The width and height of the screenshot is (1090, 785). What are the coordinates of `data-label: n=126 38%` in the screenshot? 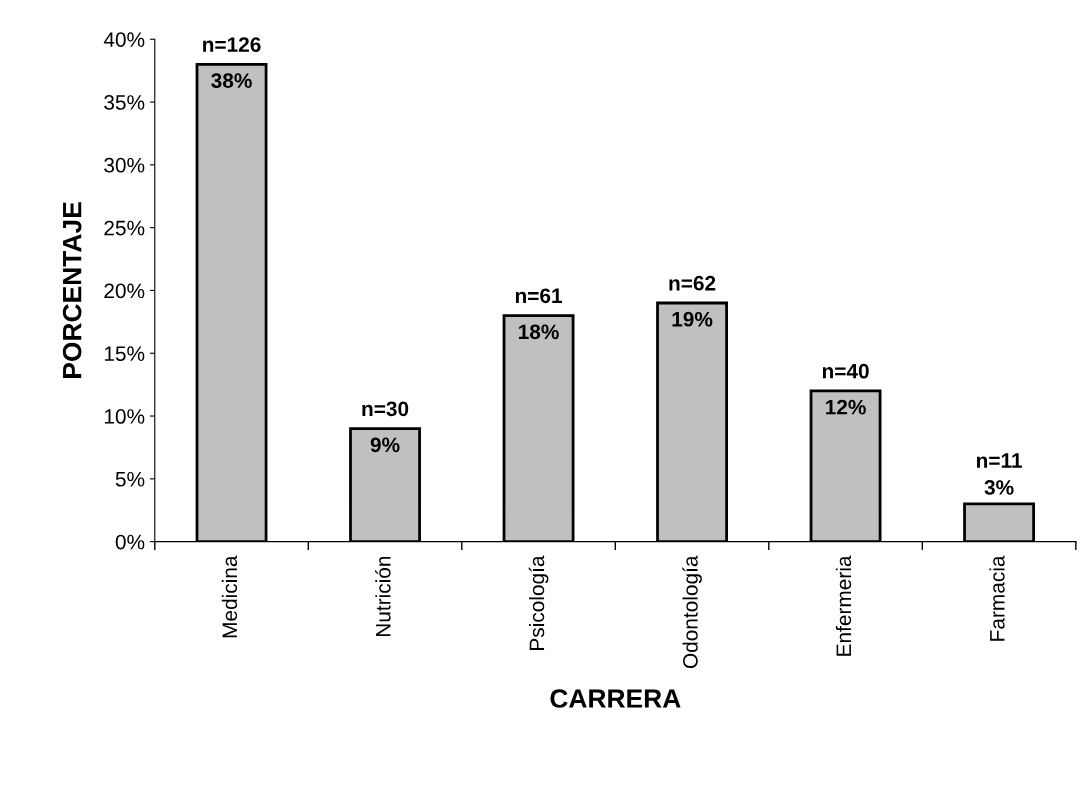 It's located at (232, 63).